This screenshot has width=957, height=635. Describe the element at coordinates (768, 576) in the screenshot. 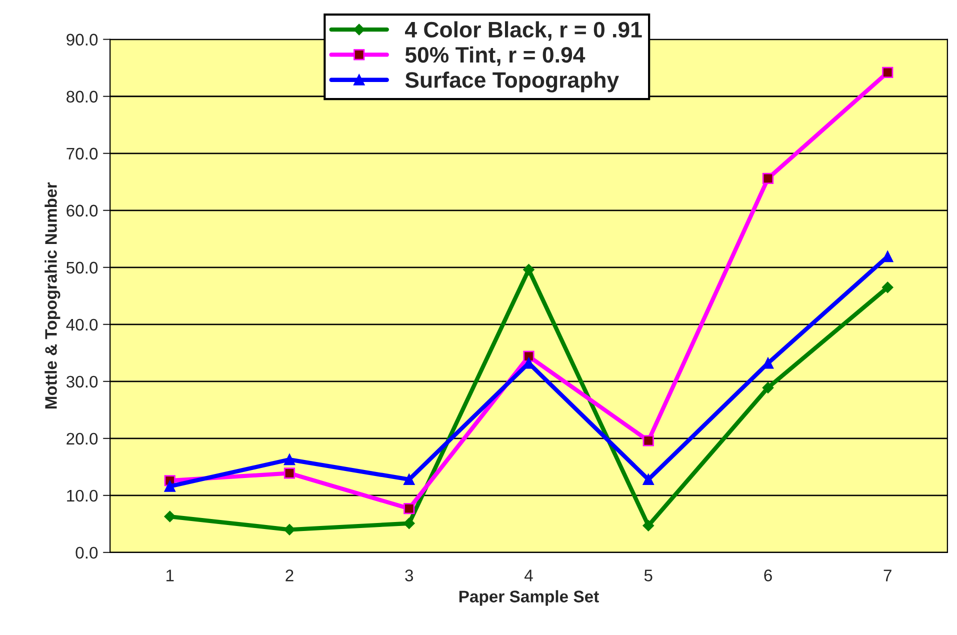

I see `x-tick-label: 6` at that location.